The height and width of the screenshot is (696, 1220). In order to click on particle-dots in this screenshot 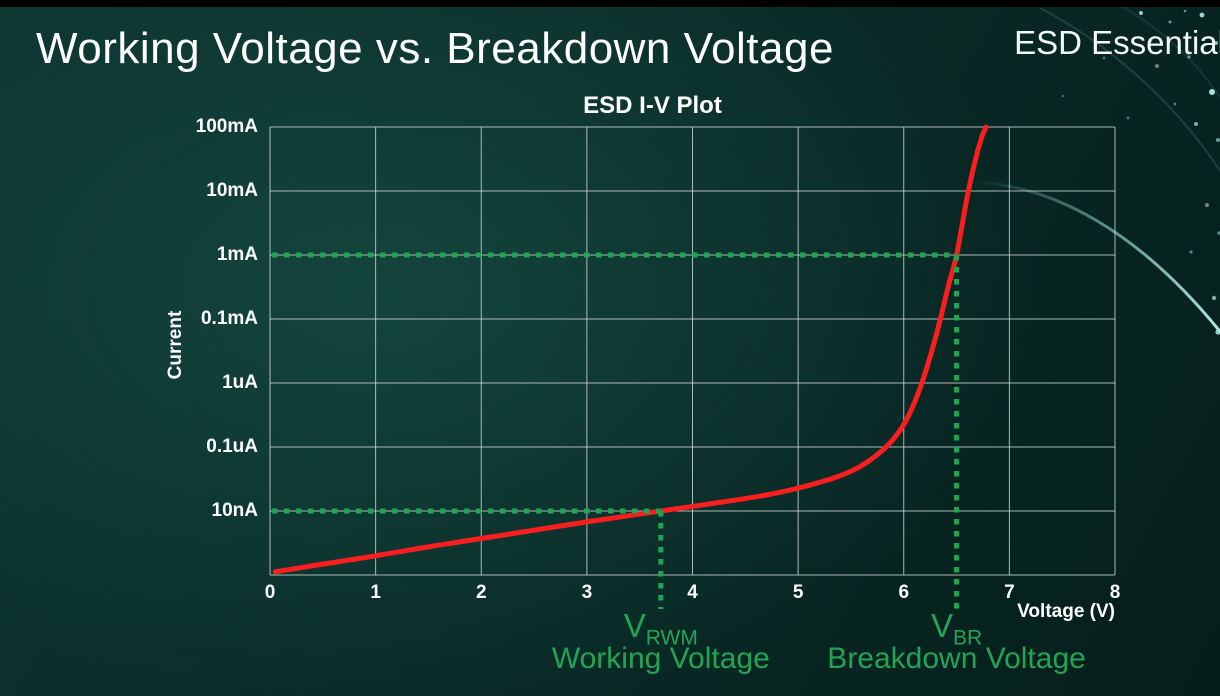, I will do `click(1140, 172)`.